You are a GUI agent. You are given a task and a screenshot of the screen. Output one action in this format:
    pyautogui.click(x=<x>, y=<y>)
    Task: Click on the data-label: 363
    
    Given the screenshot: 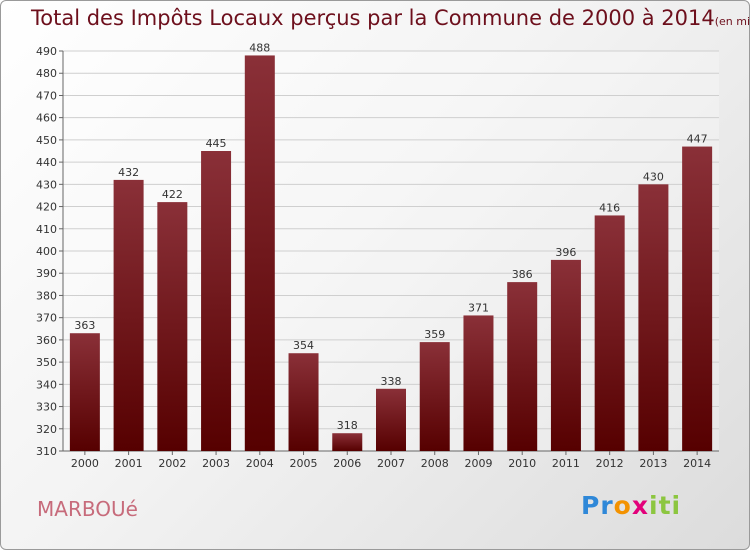 What is the action you would take?
    pyautogui.click(x=84, y=325)
    